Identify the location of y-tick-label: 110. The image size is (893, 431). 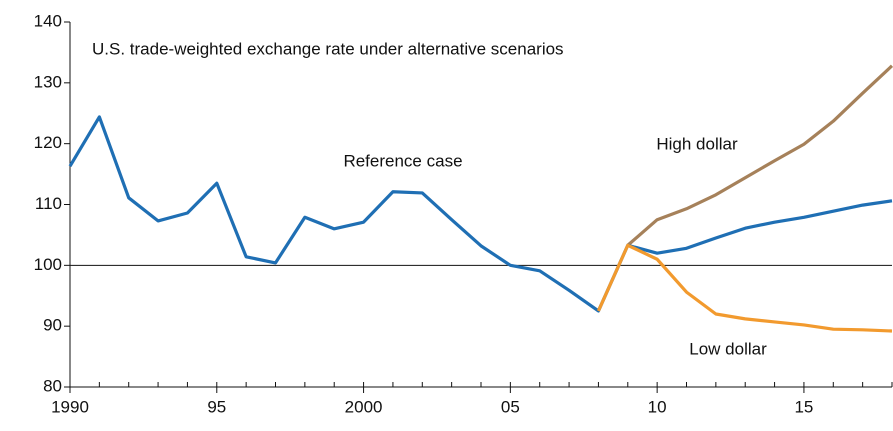
(48, 203).